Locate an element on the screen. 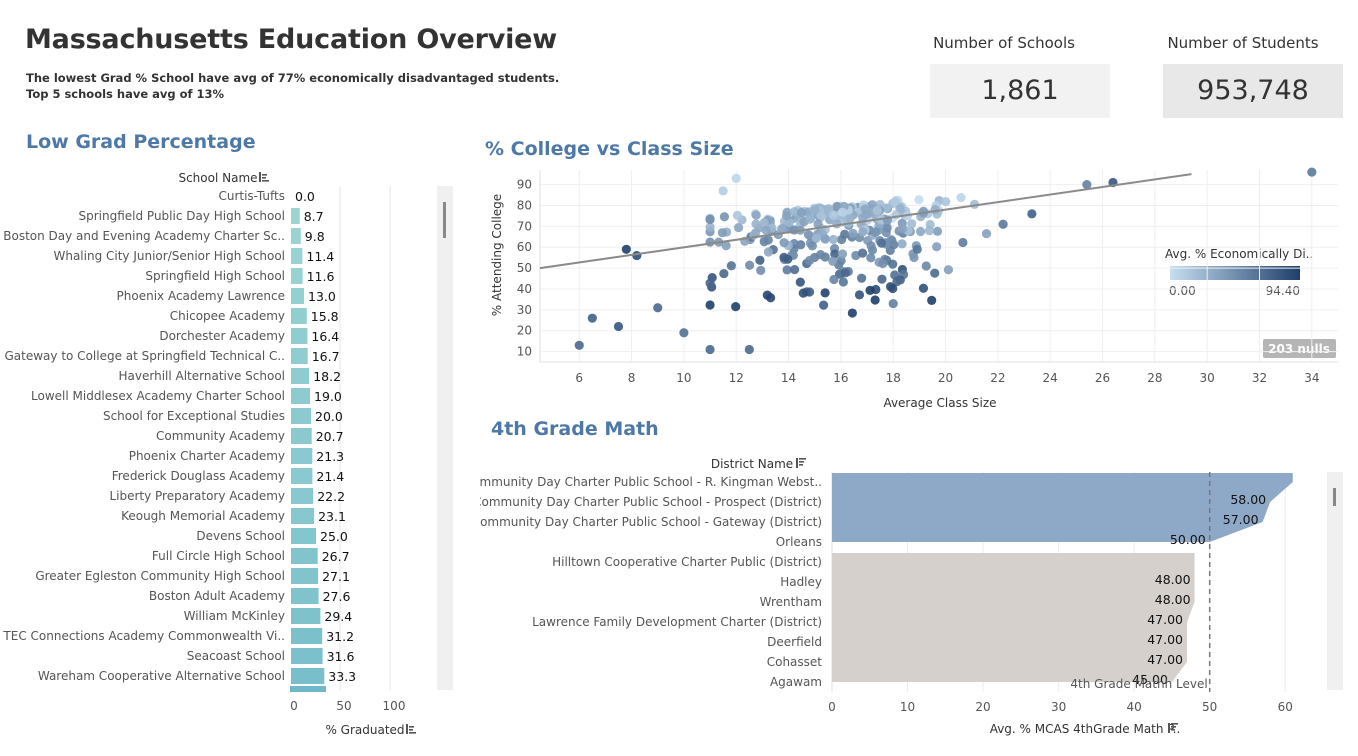  low-grad-scrollbar-thumb is located at coordinates (444, 220).